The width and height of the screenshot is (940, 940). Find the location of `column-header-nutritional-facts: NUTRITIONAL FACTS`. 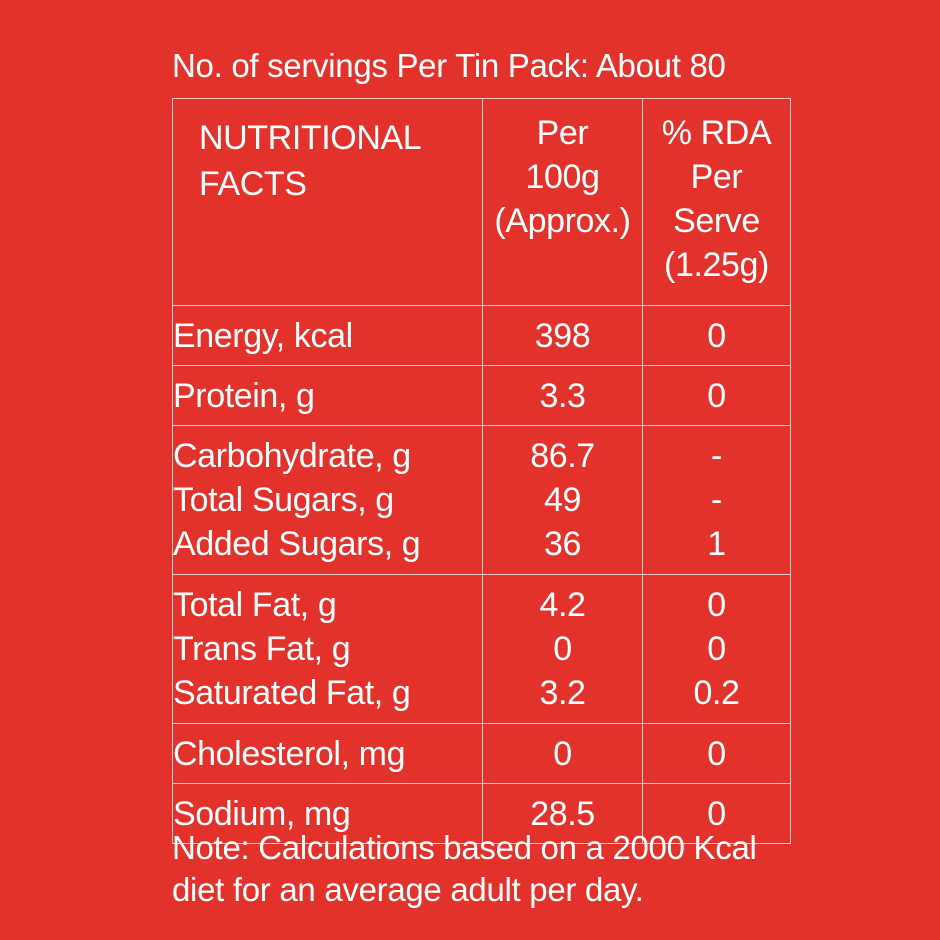

column-header-nutritional-facts: NUTRITIONAL FACTS is located at coordinates (327, 202).